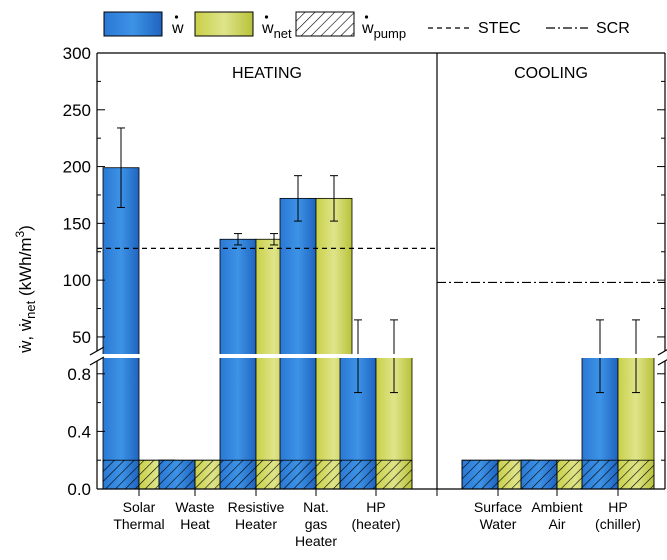 Image resolution: width=667 pixels, height=560 pixels. What do you see at coordinates (81, 337) in the screenshot?
I see `y-tick-label-upper-0: 50` at bounding box center [81, 337].